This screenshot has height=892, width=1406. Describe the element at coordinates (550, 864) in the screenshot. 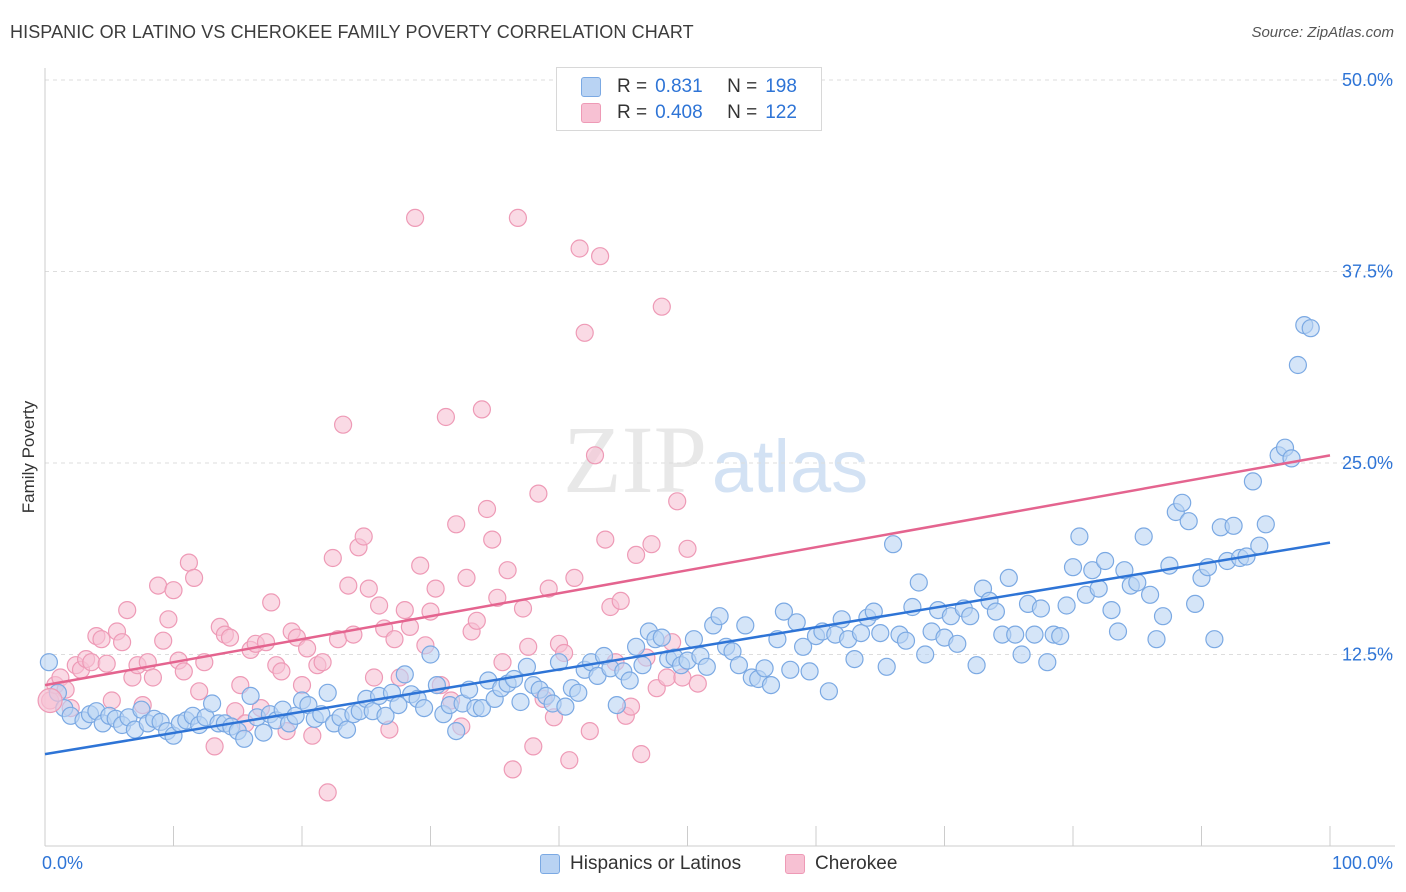

I see `blue-swatch-icon` at that location.